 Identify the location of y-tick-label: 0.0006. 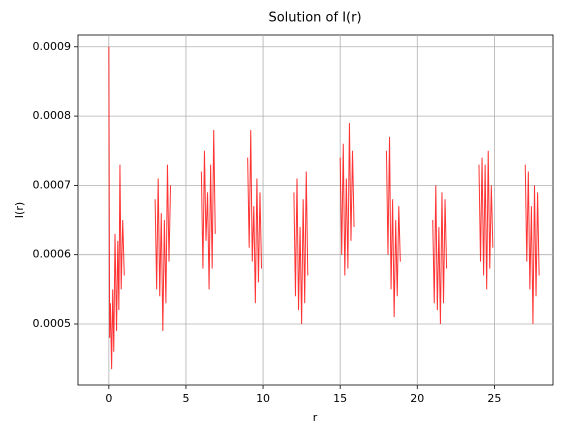
(52, 254).